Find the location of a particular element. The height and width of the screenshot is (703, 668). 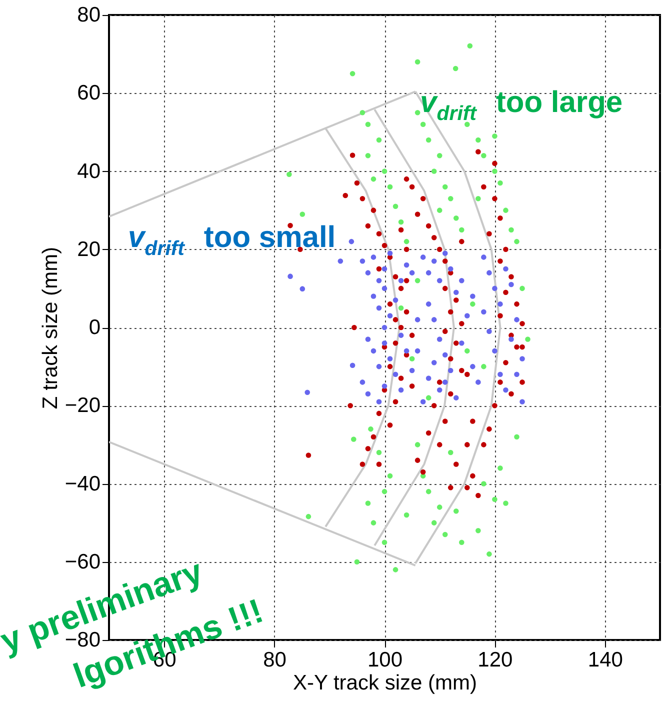

y-tick-label: −40 is located at coordinates (82, 484).